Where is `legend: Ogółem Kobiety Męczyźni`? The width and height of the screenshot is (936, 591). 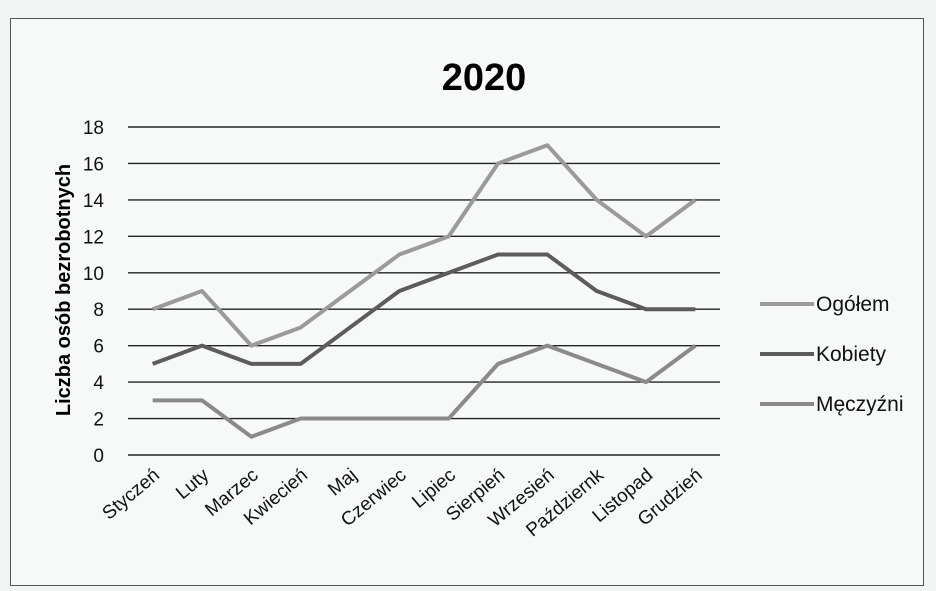 legend: Ogółem Kobiety Męczyźni is located at coordinates (832, 354).